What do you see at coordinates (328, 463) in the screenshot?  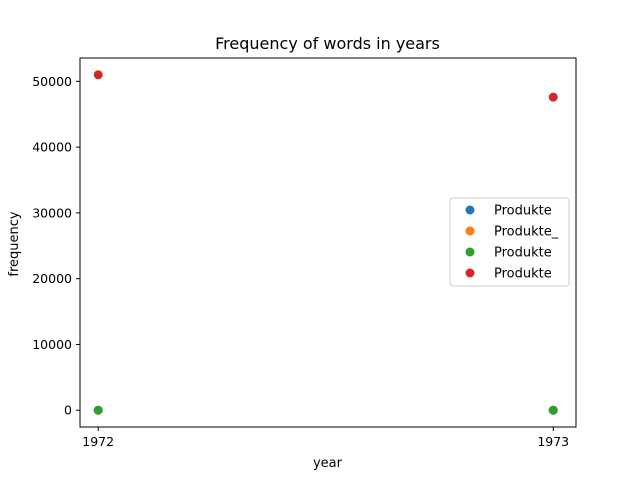 I see `x-axis-label: year` at bounding box center [328, 463].